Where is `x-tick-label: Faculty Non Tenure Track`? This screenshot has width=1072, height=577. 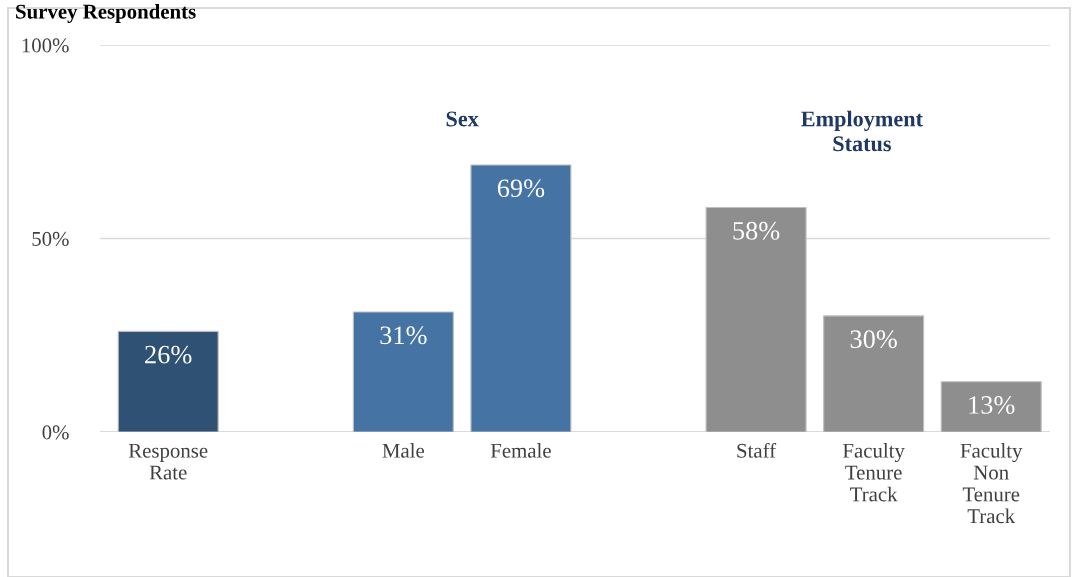 x-tick-label: Faculty Non Tenure Track is located at coordinates (991, 483).